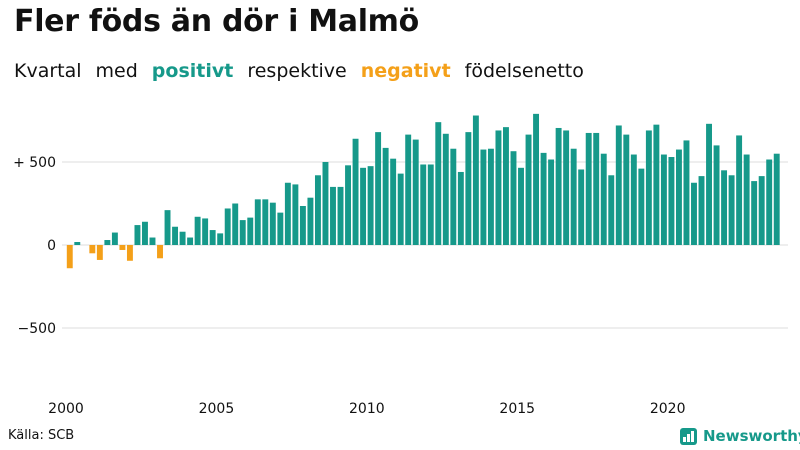 The height and width of the screenshot is (450, 800). What do you see at coordinates (751, 436) in the screenshot?
I see `brand-name: Newsworthy` at bounding box center [751, 436].